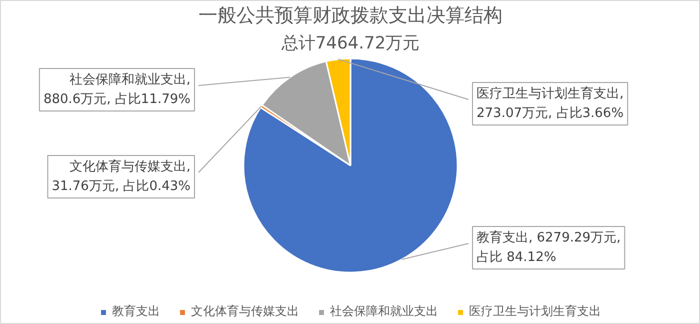 Image resolution: width=700 pixels, height=324 pixels. Describe the element at coordinates (548, 247) in the screenshot. I see `data-label: 教育支出, 6279.29万元, 占比 84.12%` at that location.